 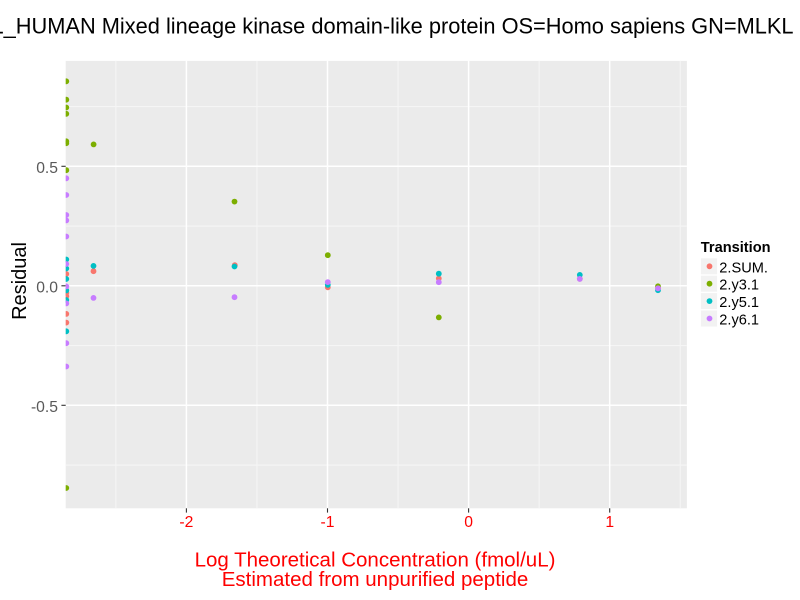 What do you see at coordinates (375, 559) in the screenshot?
I see `svg-text:Log Theoretical Concentration: Log Theoretical Concentration (fmol/uL)` at bounding box center [375, 559].